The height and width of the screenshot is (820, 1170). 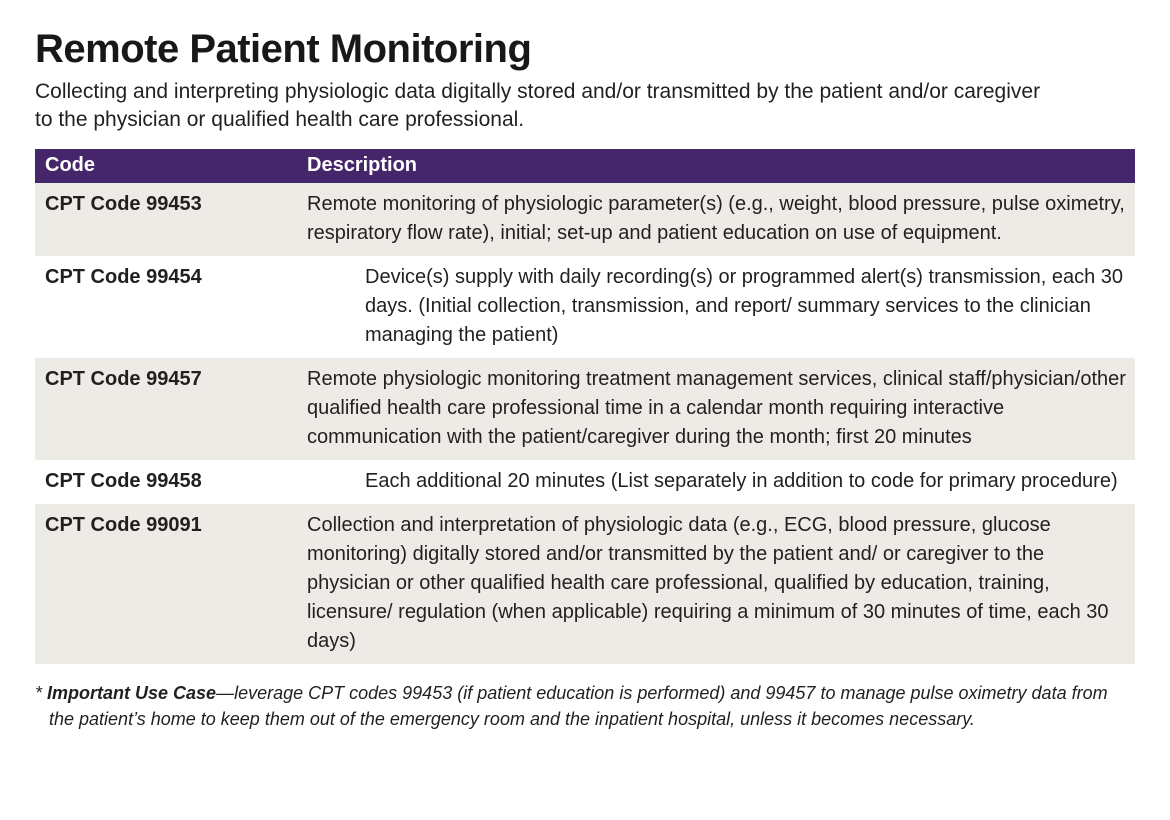 I want to click on footnote-marker: *, so click(x=41, y=693).